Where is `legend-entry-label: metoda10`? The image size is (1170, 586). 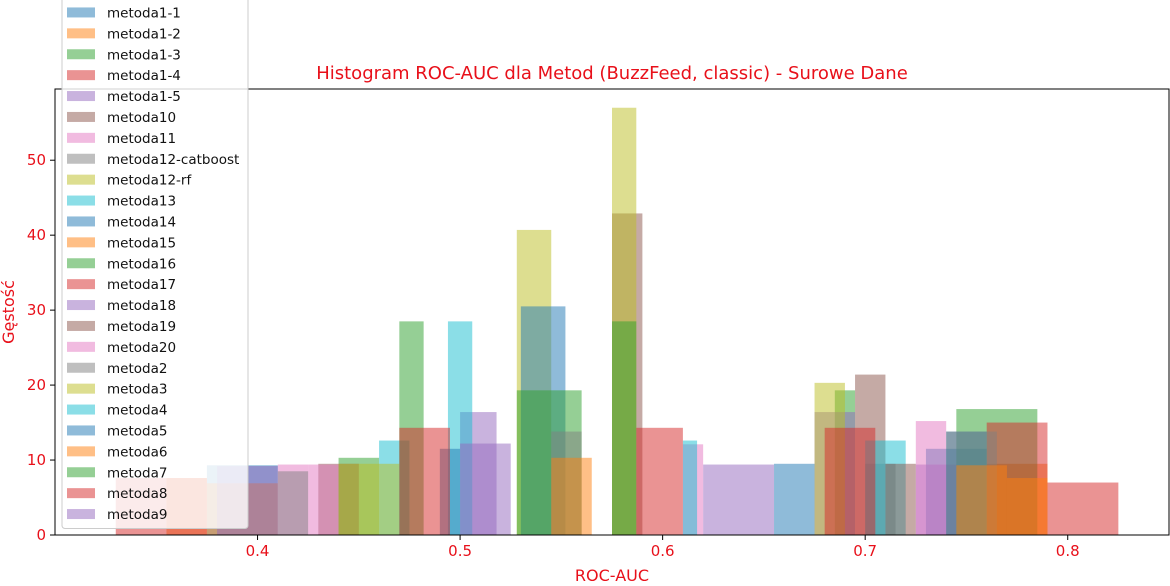
legend-entry-label: metoda10 is located at coordinates (141, 118).